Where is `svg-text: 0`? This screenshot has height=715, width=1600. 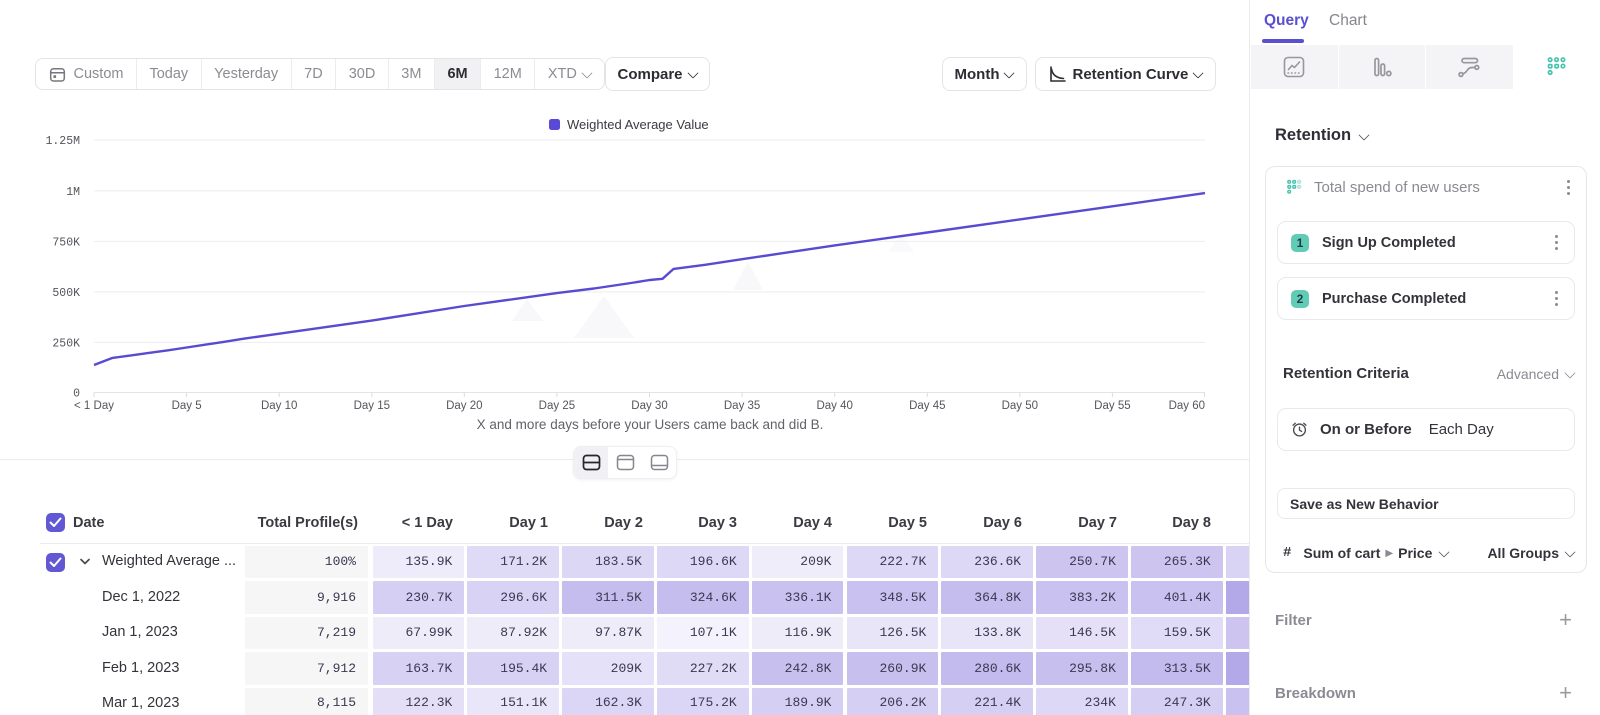 svg-text: 0 is located at coordinates (76, 394).